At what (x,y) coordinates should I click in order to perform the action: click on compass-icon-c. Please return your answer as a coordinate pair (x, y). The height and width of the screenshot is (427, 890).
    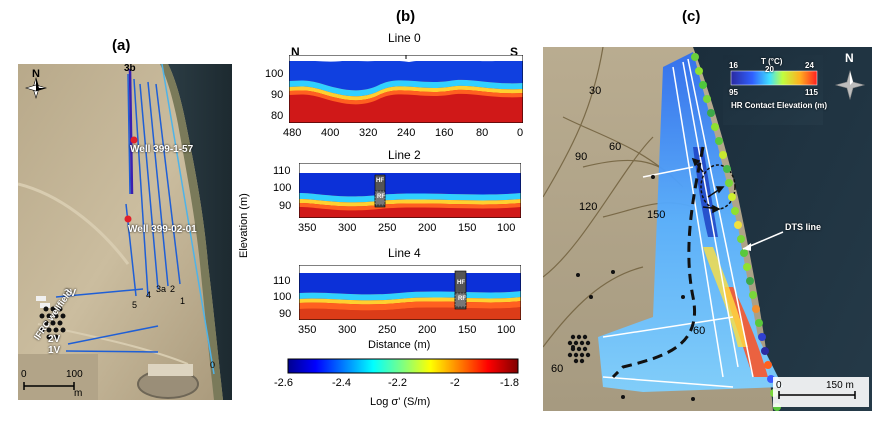
    Looking at the image, I should click on (850, 85).